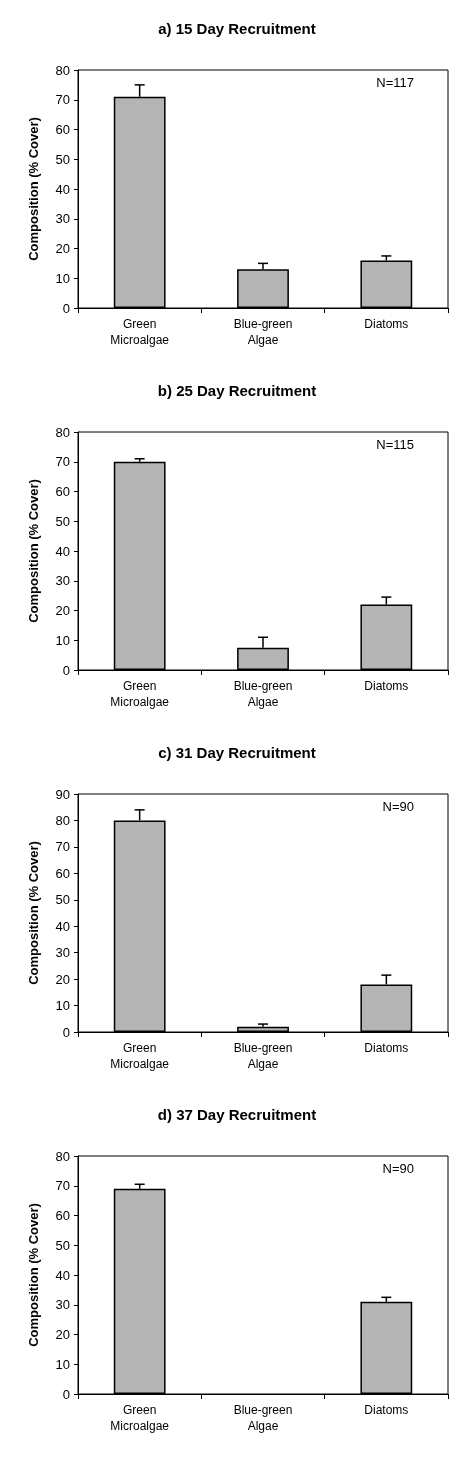 Image resolution: width=474 pixels, height=1467 pixels. Describe the element at coordinates (62, 794) in the screenshot. I see `y-tick-label: 90` at that location.